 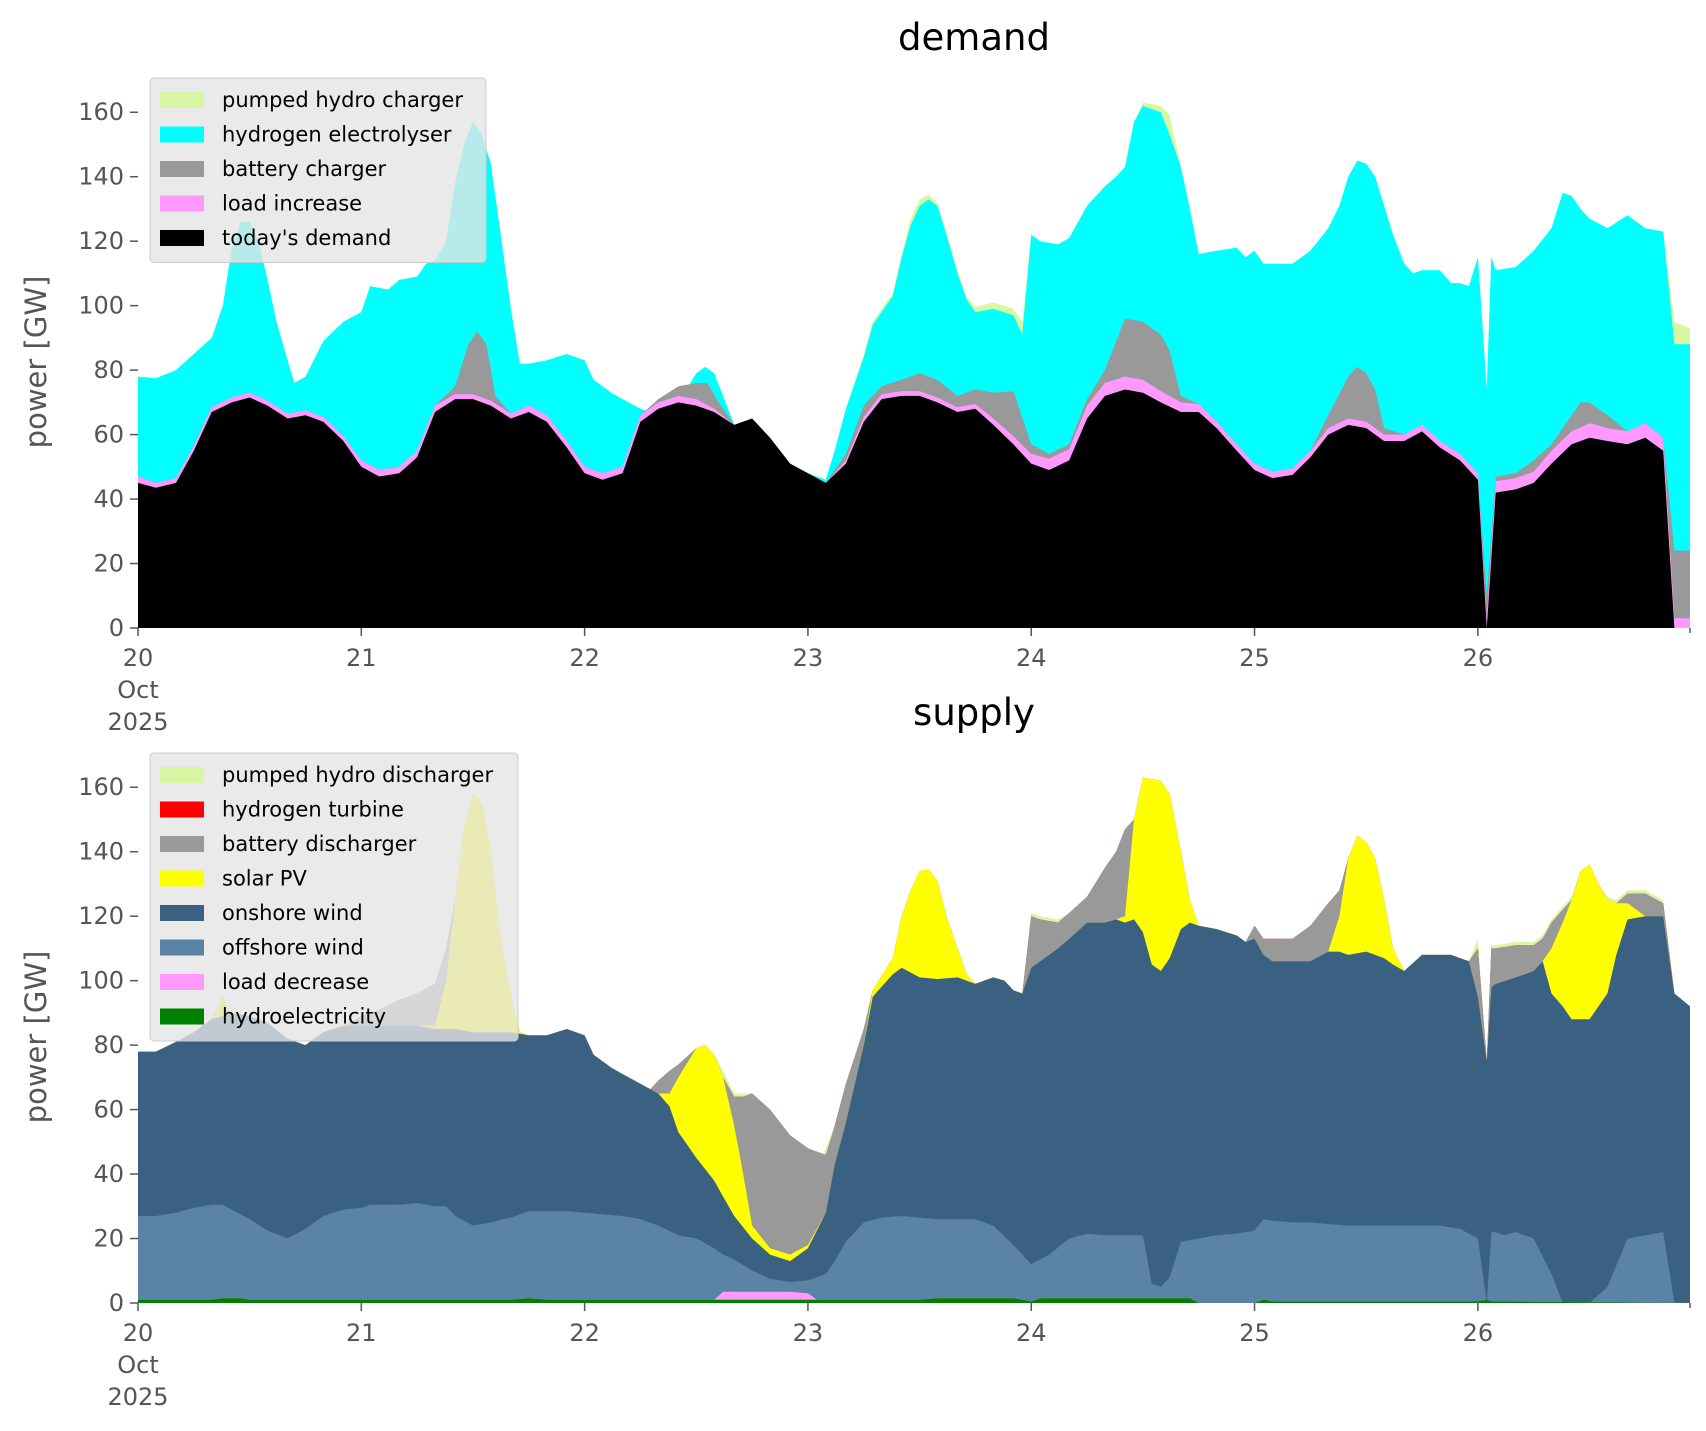 I want to click on legend-swatch-hydrogen-electrolyser, so click(x=182, y=134).